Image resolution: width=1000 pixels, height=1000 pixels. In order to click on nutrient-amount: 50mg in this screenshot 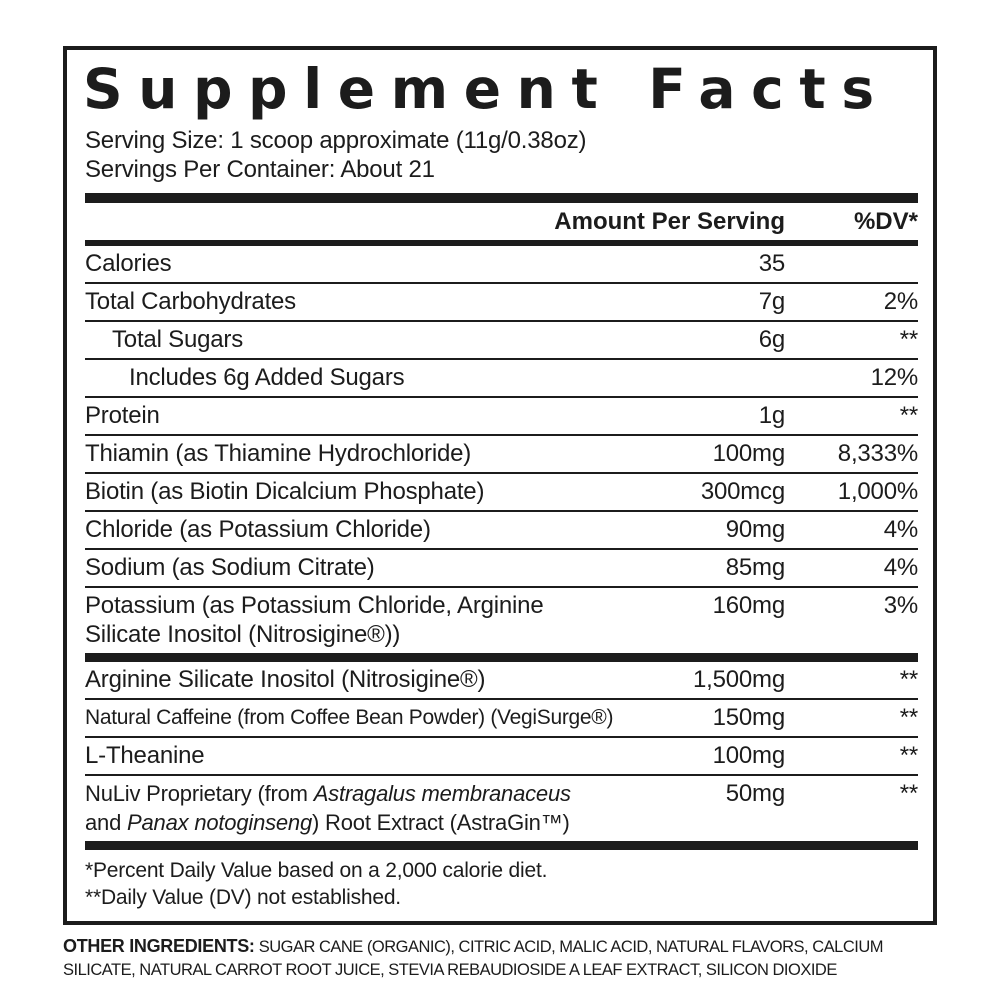, I will do `click(755, 793)`.